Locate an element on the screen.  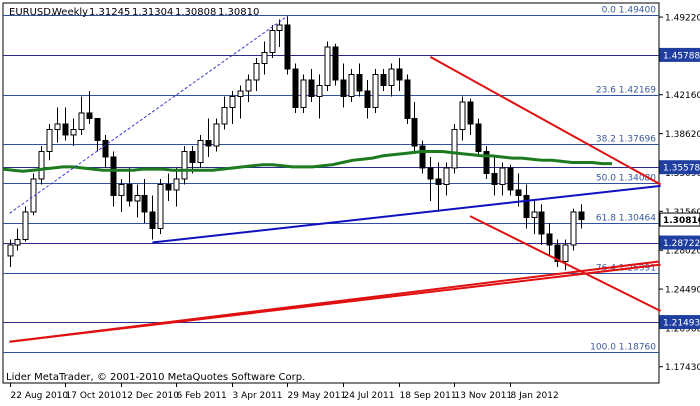
y-axis-tick-label: 1.24490 is located at coordinates (682, 291).